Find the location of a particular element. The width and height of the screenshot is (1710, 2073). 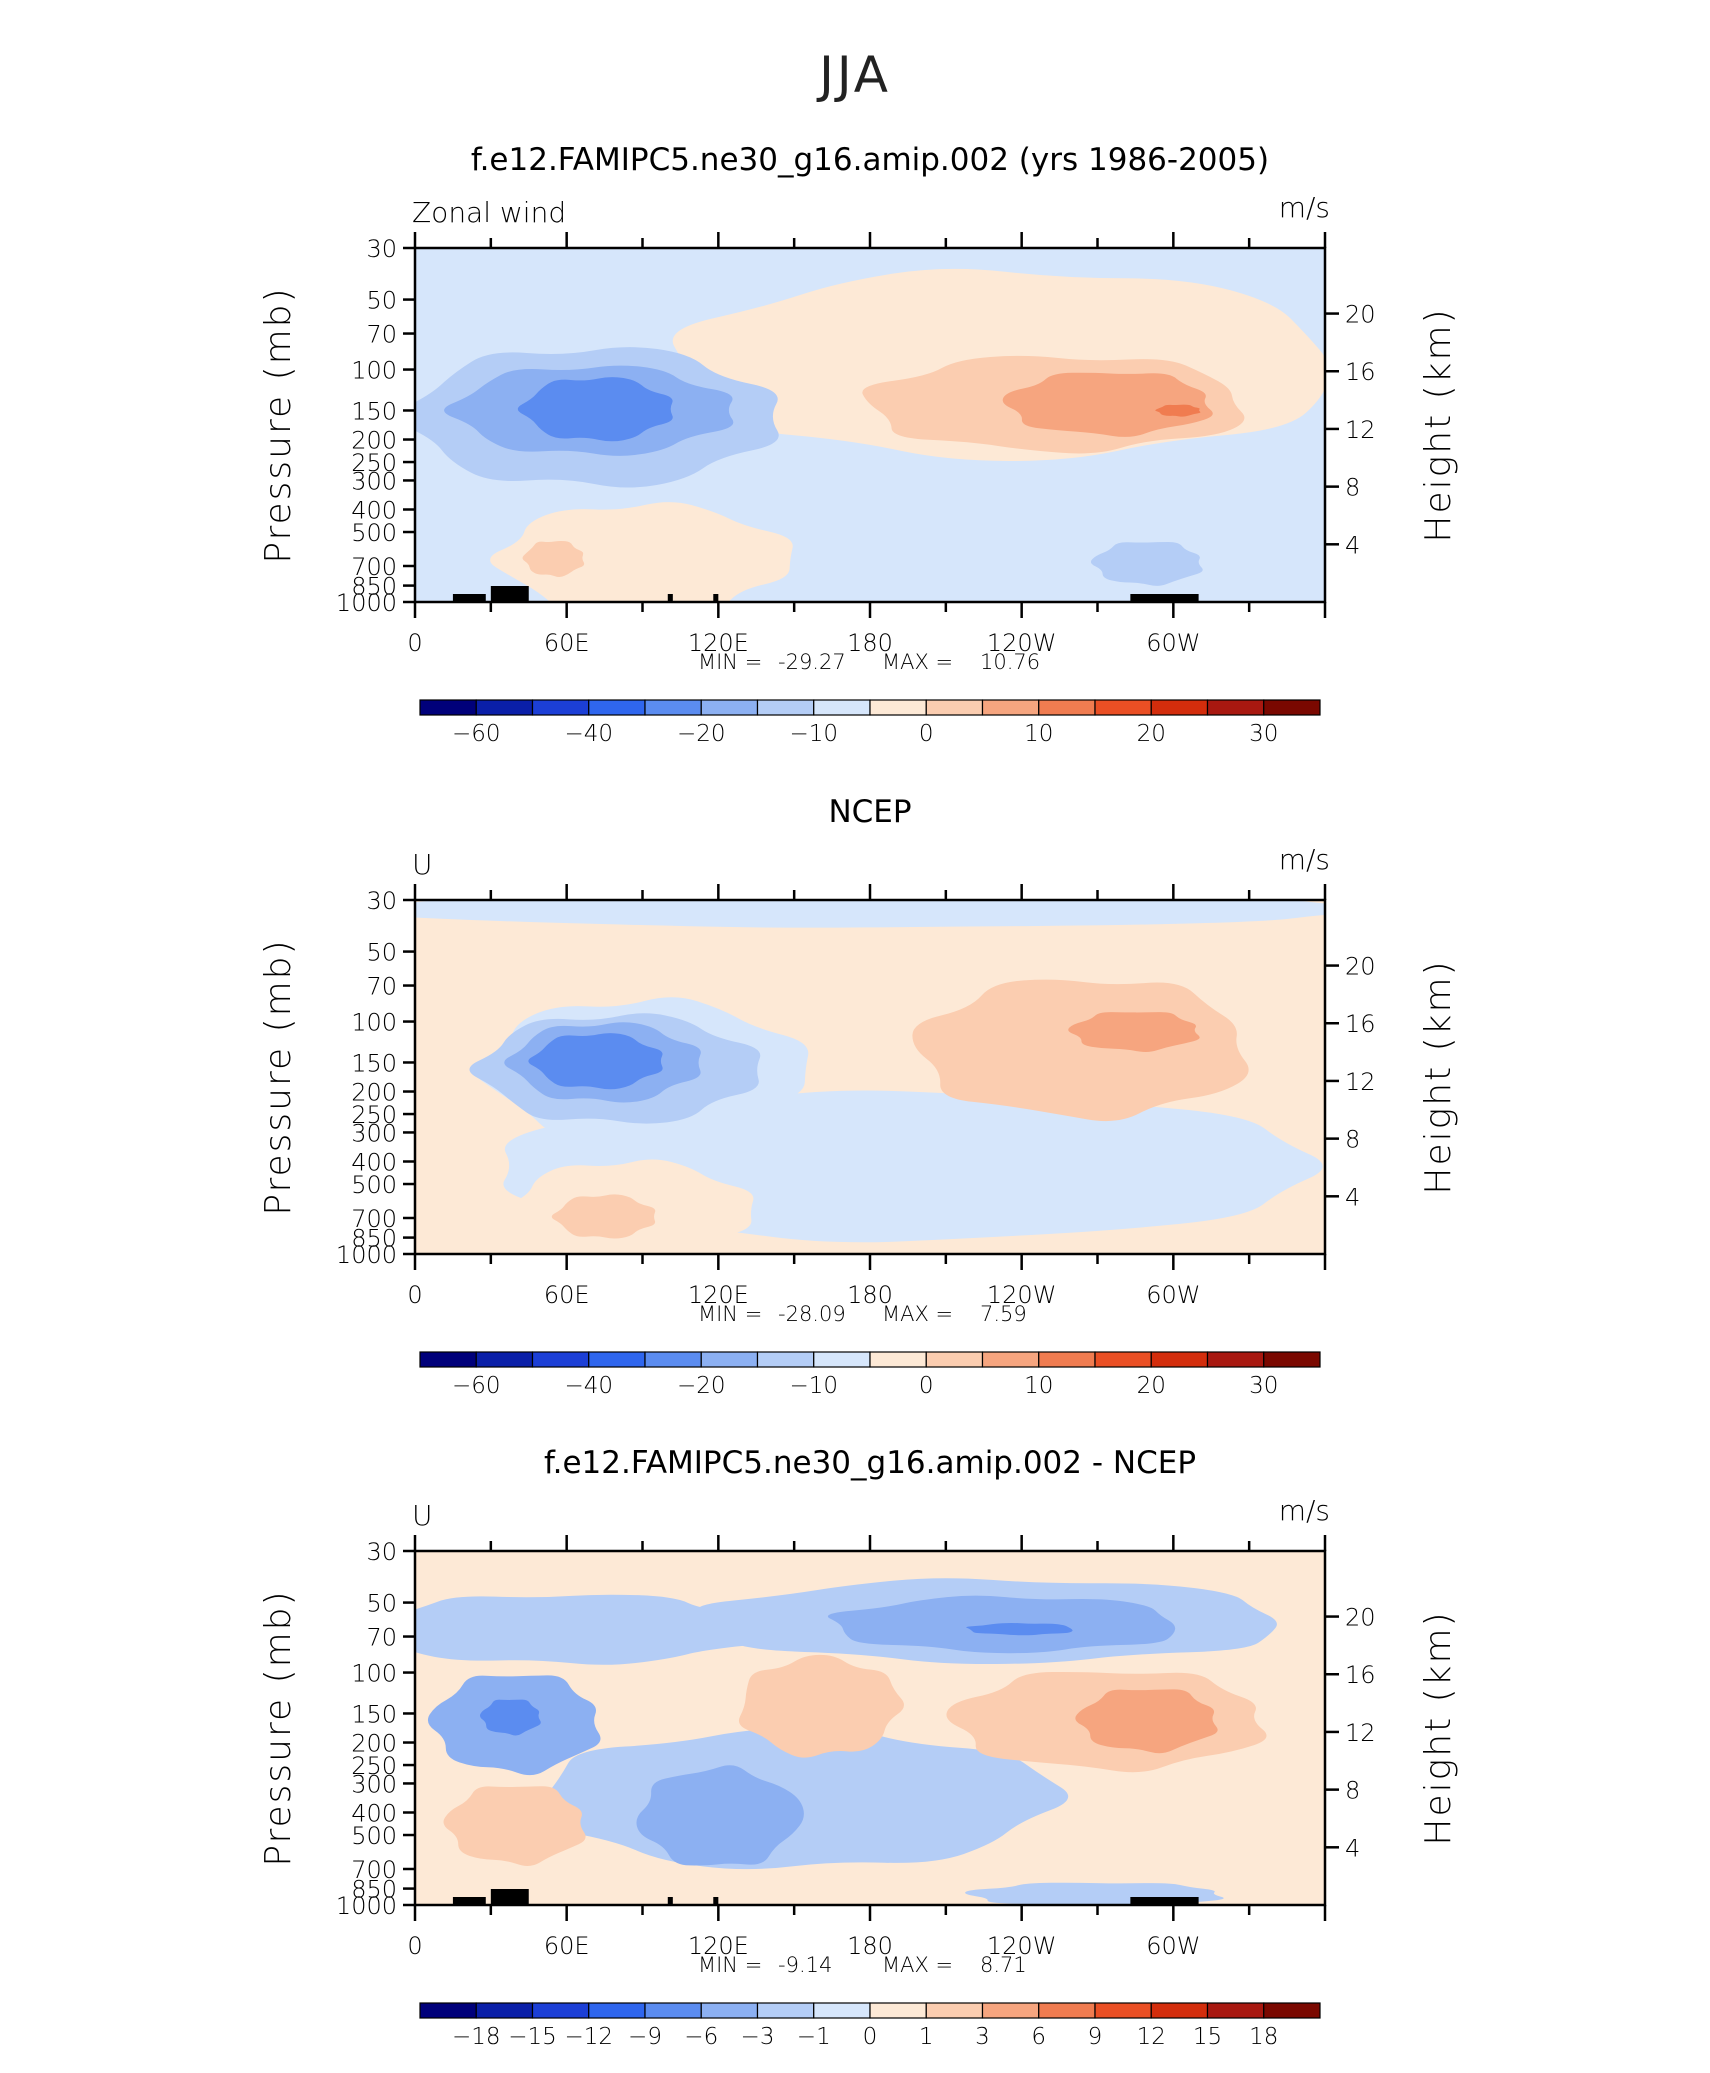

colorbar-label: −40 is located at coordinates (588, 734).